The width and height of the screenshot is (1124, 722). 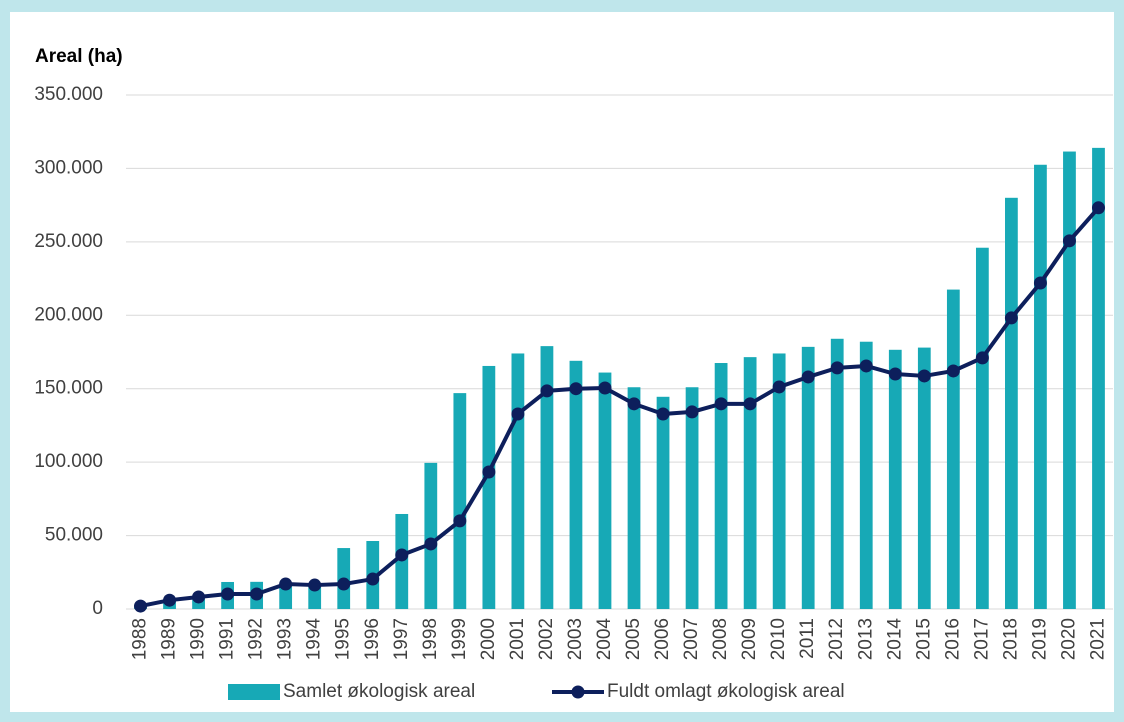 What do you see at coordinates (1039, 639) in the screenshot?
I see `x-tick-label: 2019` at bounding box center [1039, 639].